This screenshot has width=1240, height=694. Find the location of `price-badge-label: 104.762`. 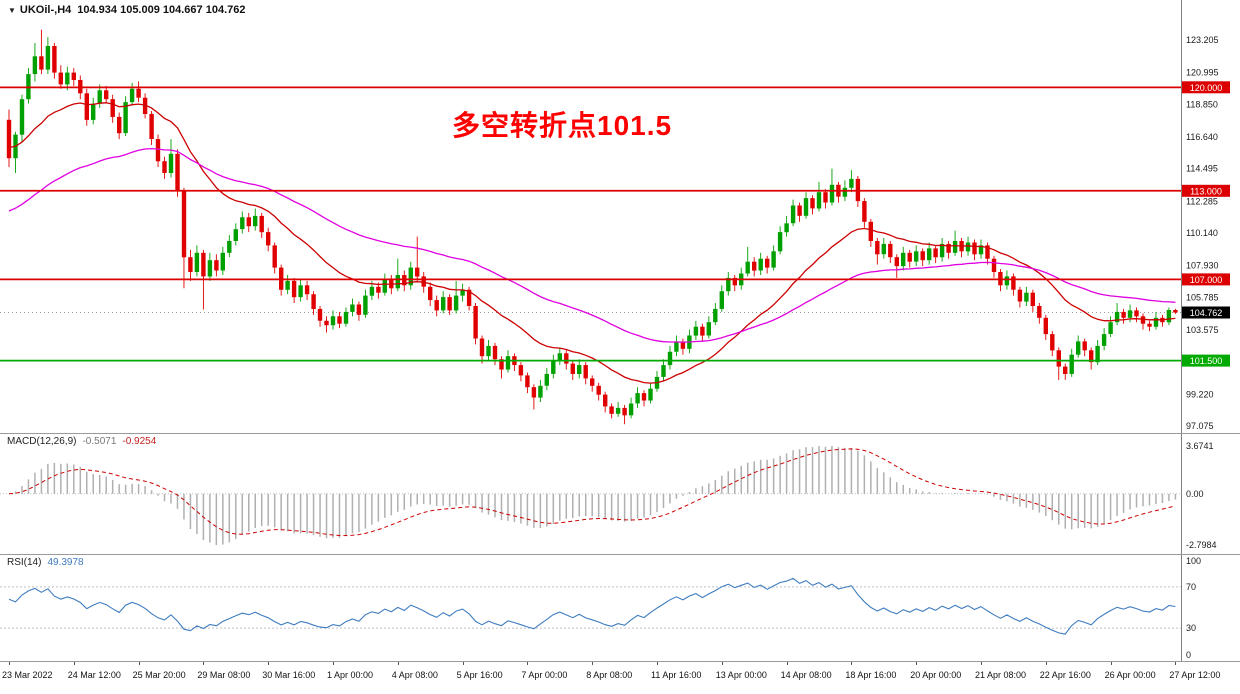

price-badge-label: 104.762 is located at coordinates (1206, 313).